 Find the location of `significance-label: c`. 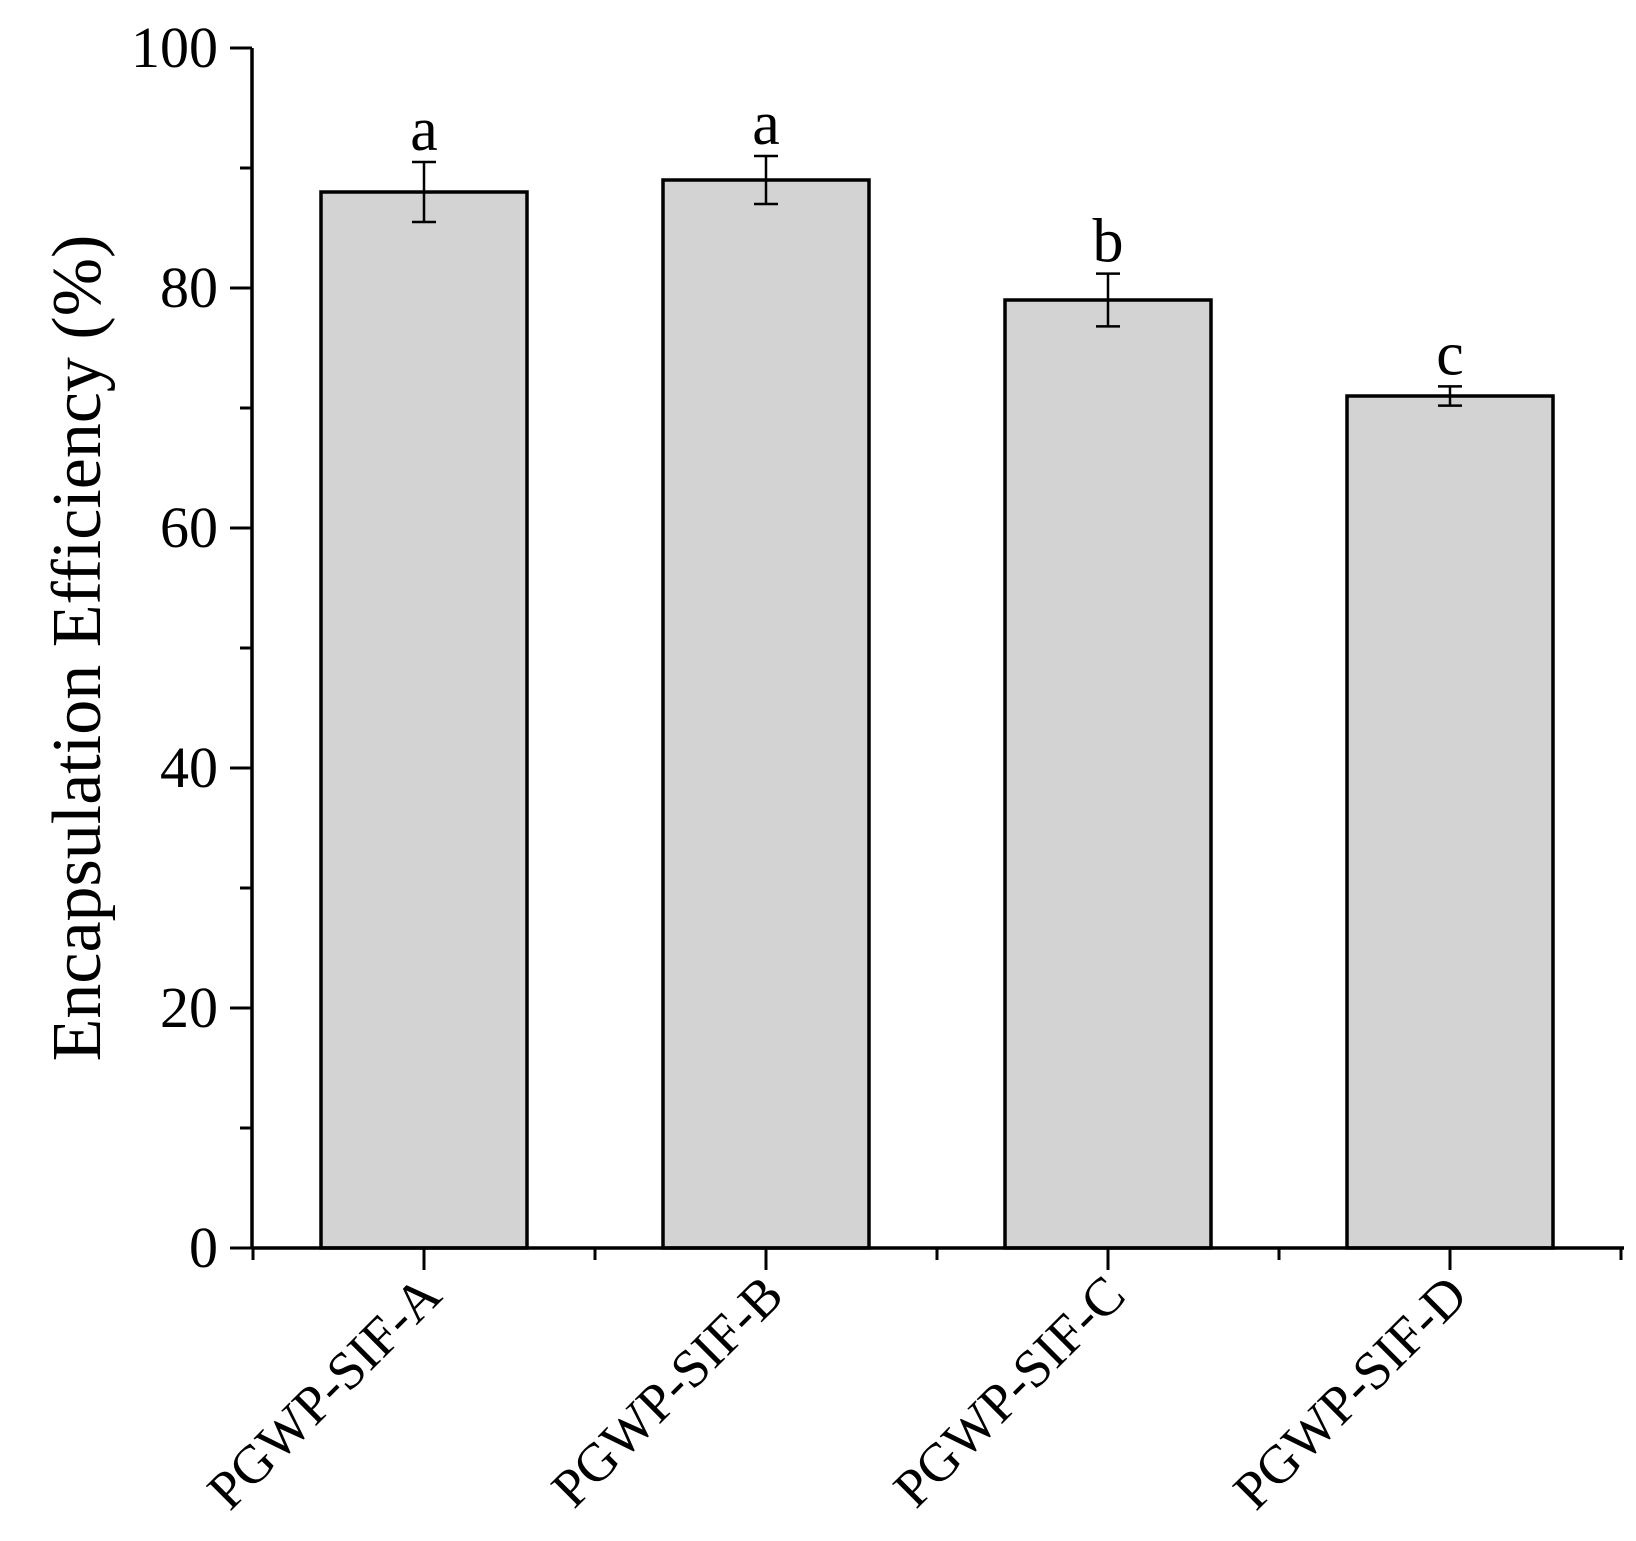

significance-label: c is located at coordinates (1450, 354).